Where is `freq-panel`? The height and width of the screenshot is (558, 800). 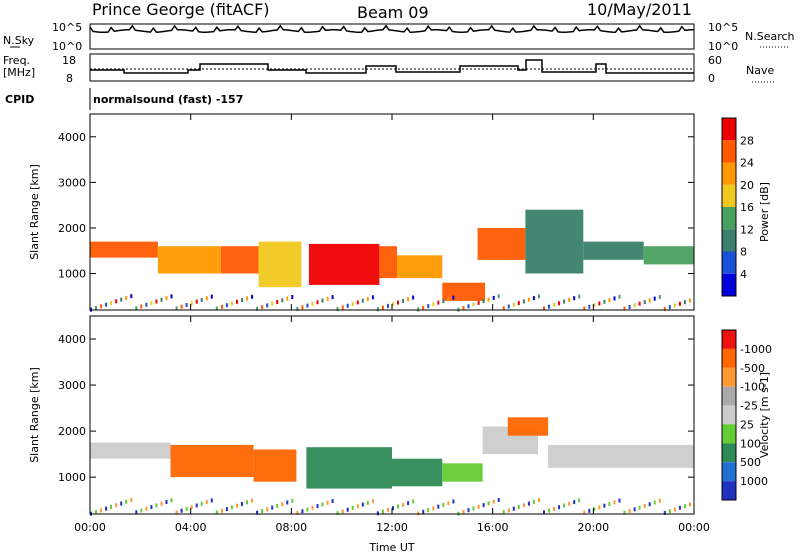 freq-panel is located at coordinates (392, 67).